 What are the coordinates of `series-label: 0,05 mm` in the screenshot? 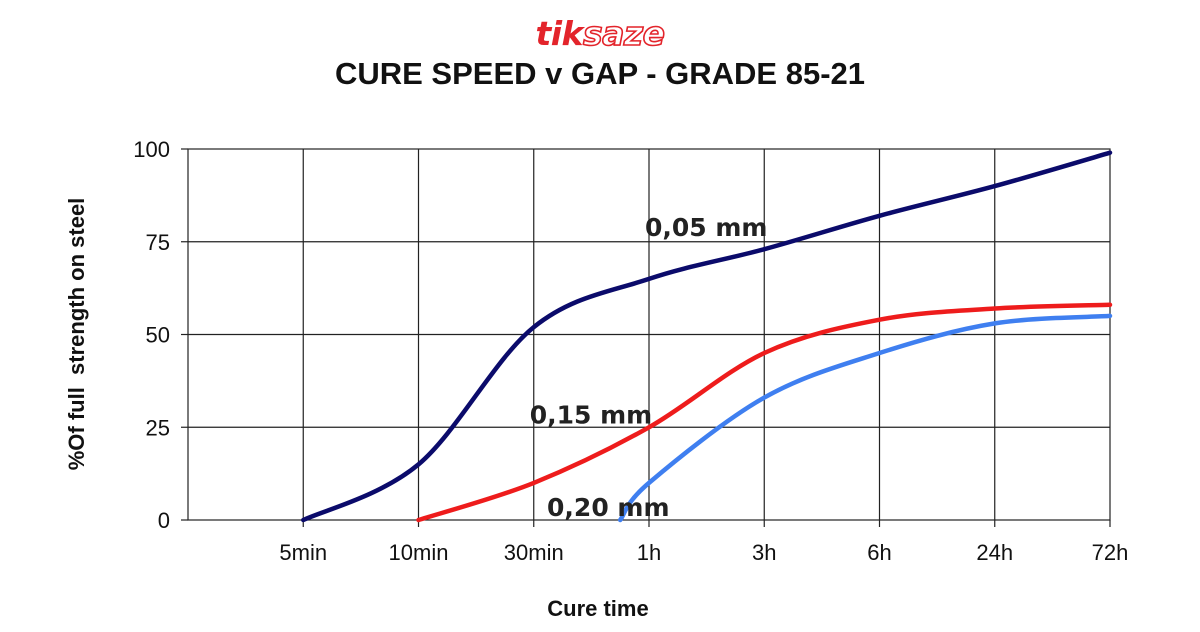 It's located at (706, 227).